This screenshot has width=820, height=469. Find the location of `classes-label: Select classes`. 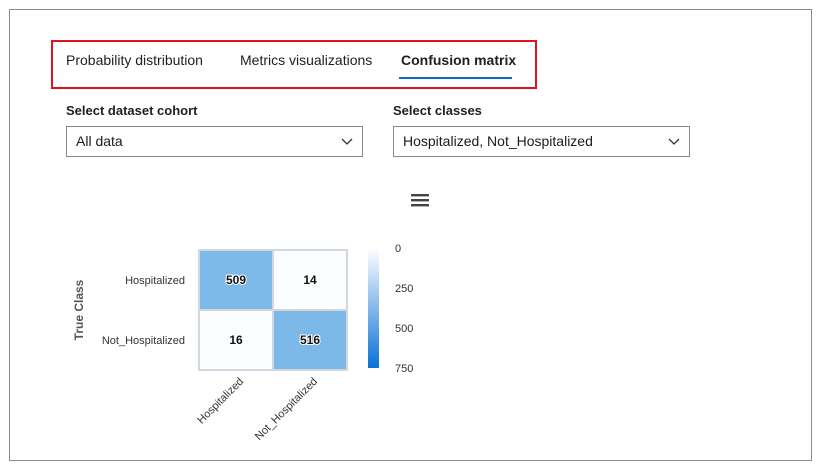

classes-label: Select classes is located at coordinates (437, 110).